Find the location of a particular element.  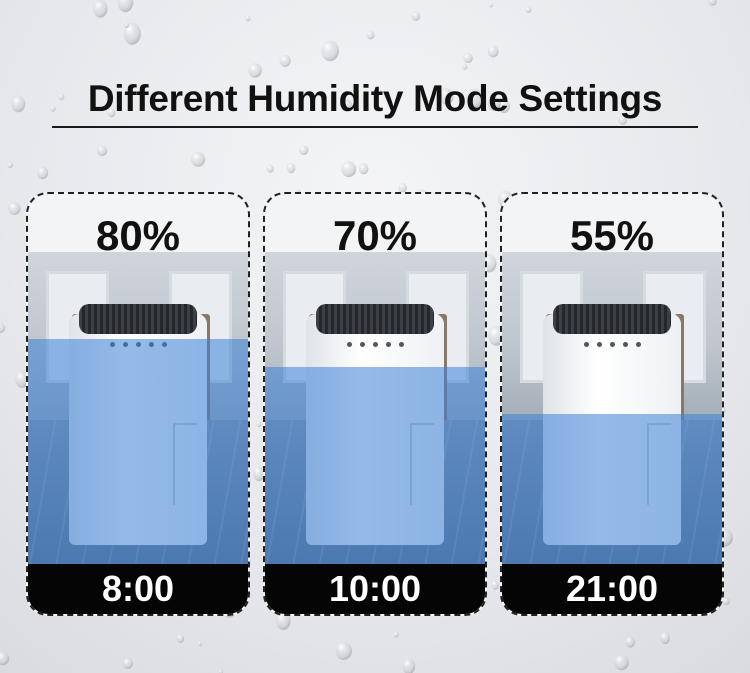

humidity-percent: 80% is located at coordinates (138, 235).